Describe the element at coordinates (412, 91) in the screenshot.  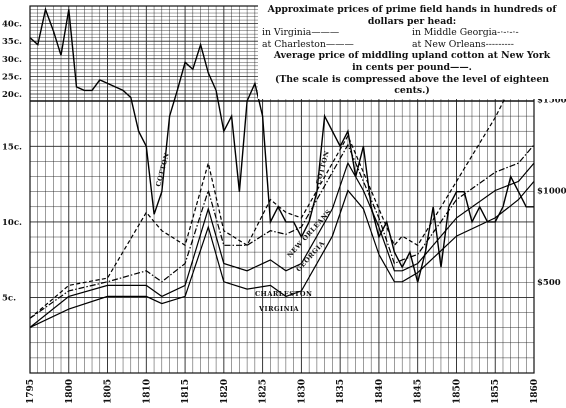
I see `caption-note-2: cents.)` at that location.